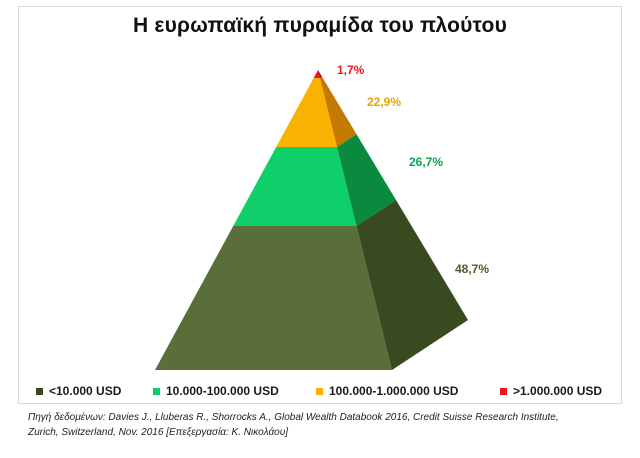  What do you see at coordinates (384, 102) in the screenshot?
I see `data-label-100k-1m: 22,9%` at bounding box center [384, 102].